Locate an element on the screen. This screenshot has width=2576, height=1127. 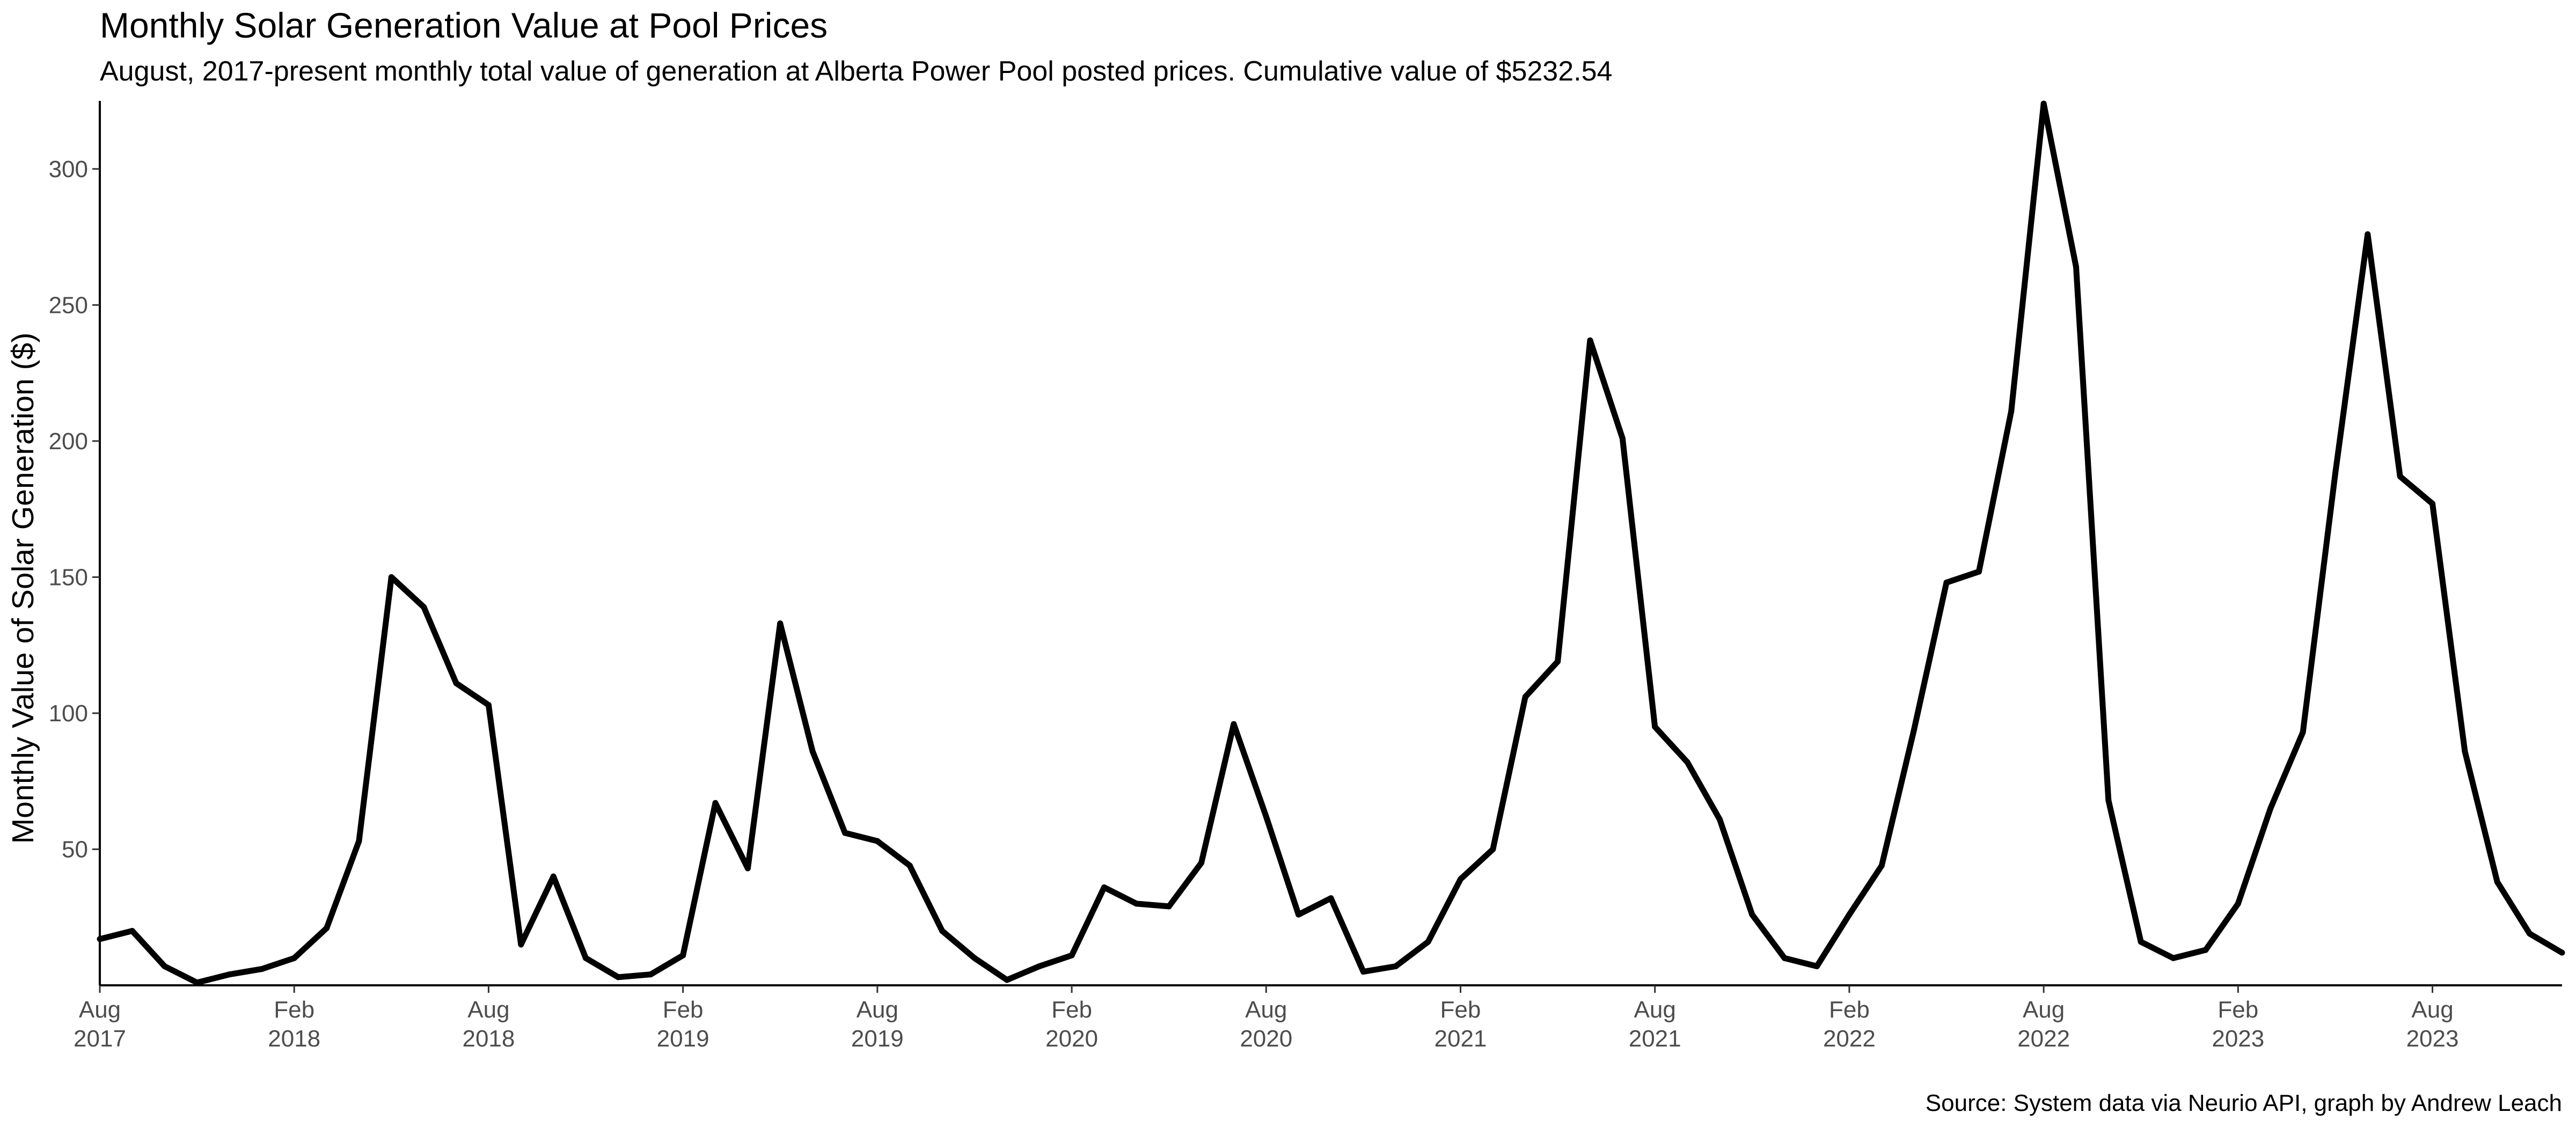
y-tick-label: 50 is located at coordinates (75, 849).